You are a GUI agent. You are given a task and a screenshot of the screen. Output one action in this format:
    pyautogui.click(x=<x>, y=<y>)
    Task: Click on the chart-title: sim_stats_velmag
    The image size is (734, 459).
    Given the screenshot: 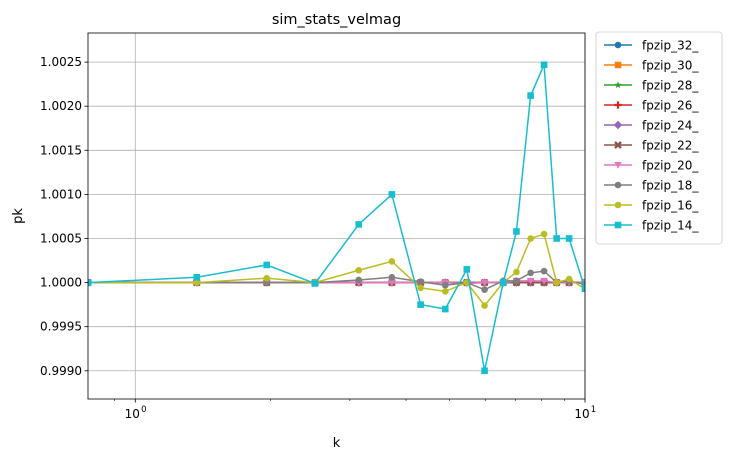 What is the action you would take?
    pyautogui.click(x=336, y=20)
    